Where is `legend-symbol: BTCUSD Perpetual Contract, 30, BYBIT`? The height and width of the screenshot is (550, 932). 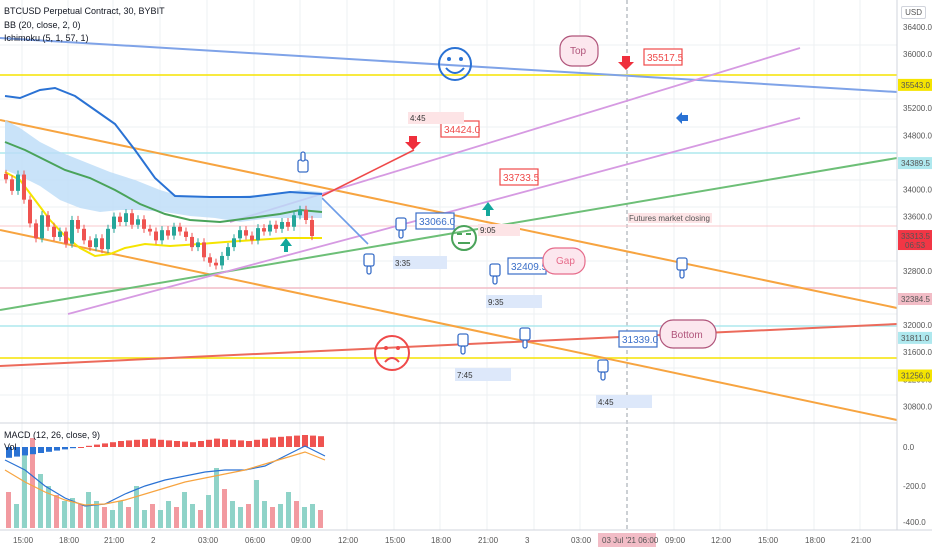 legend-symbol: BTCUSD Perpetual Contract, 30, BYBIT is located at coordinates (84, 11).